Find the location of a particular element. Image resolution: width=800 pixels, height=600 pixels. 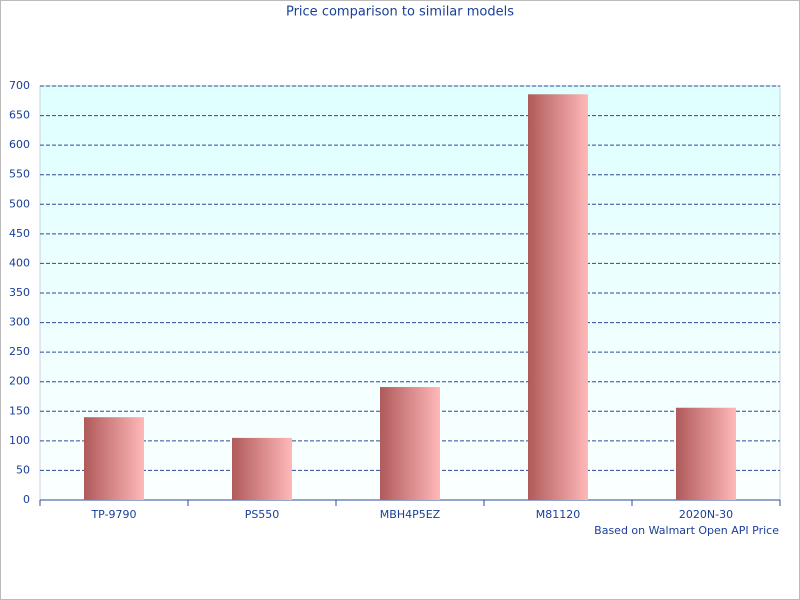

y-tick-label: 100 is located at coordinates (19, 440).